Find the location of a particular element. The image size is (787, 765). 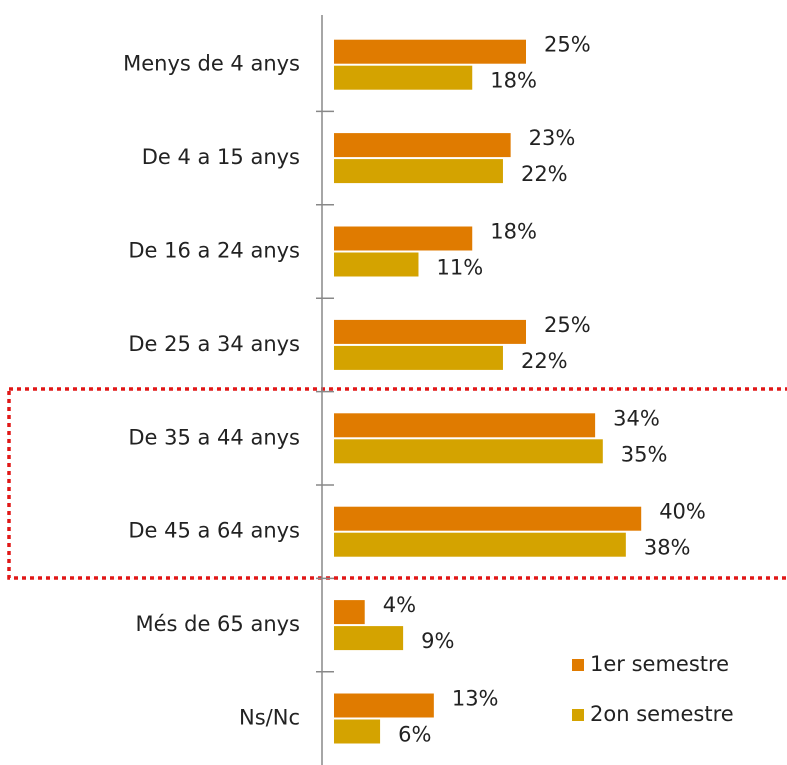

value-label: 34% is located at coordinates (636, 418).